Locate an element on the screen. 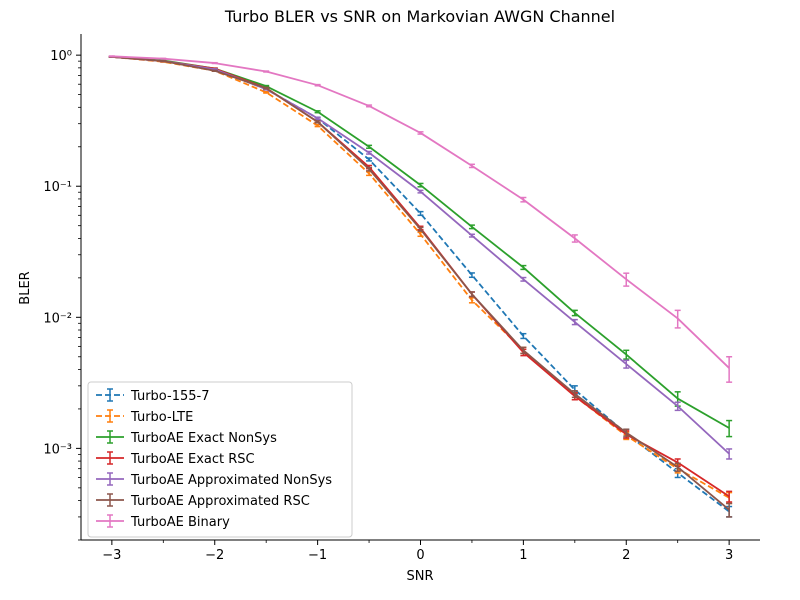 This screenshot has width=800, height=600. legend-label: Turbo-155-7 is located at coordinates (169, 396).